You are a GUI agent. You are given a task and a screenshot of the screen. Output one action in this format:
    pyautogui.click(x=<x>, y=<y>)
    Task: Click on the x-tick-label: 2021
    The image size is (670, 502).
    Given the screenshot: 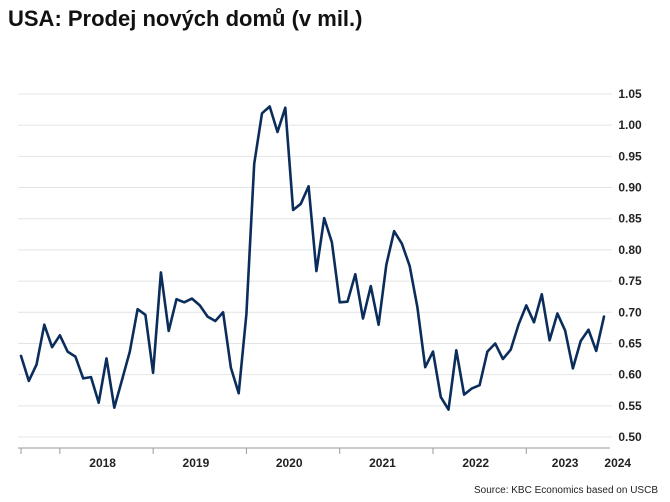 What is the action you would take?
    pyautogui.click(x=382, y=463)
    